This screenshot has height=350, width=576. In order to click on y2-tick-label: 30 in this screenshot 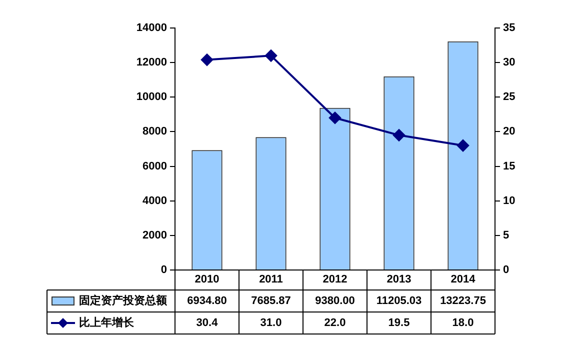, I will do `click(509, 62)`.